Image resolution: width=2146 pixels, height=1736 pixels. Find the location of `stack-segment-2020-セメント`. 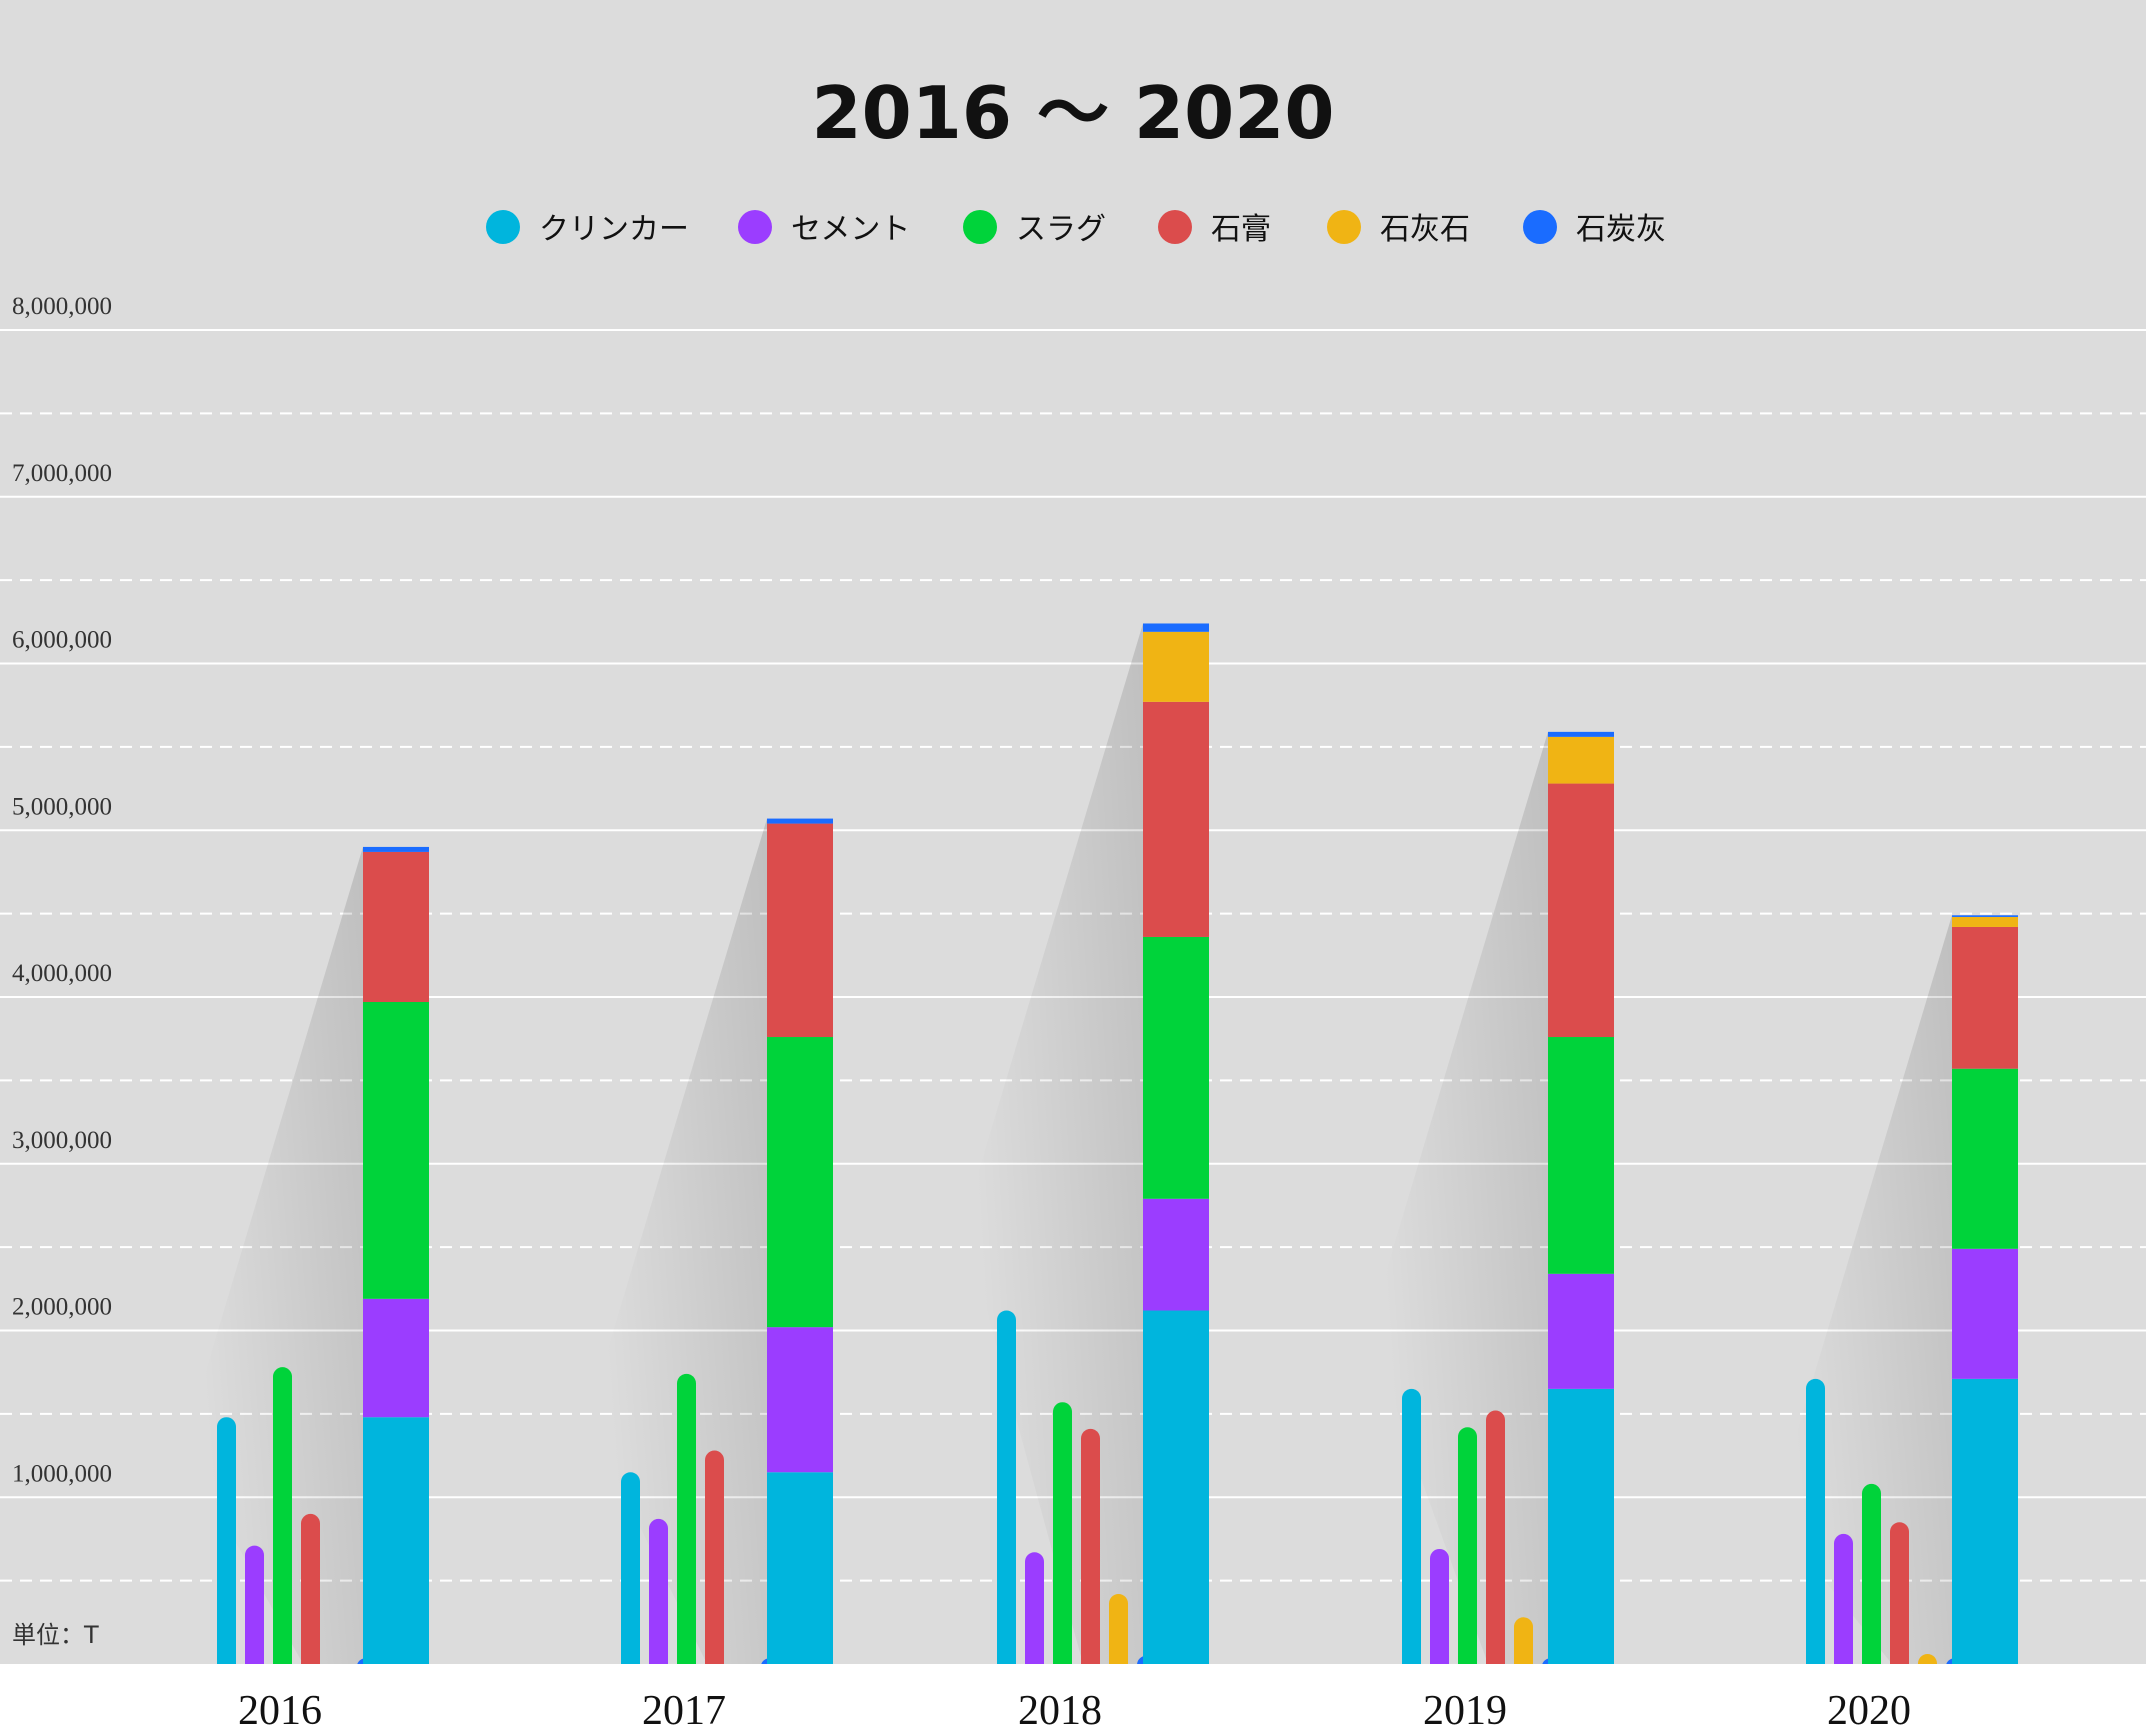

stack-segment-2020-セメント is located at coordinates (1985, 1313).